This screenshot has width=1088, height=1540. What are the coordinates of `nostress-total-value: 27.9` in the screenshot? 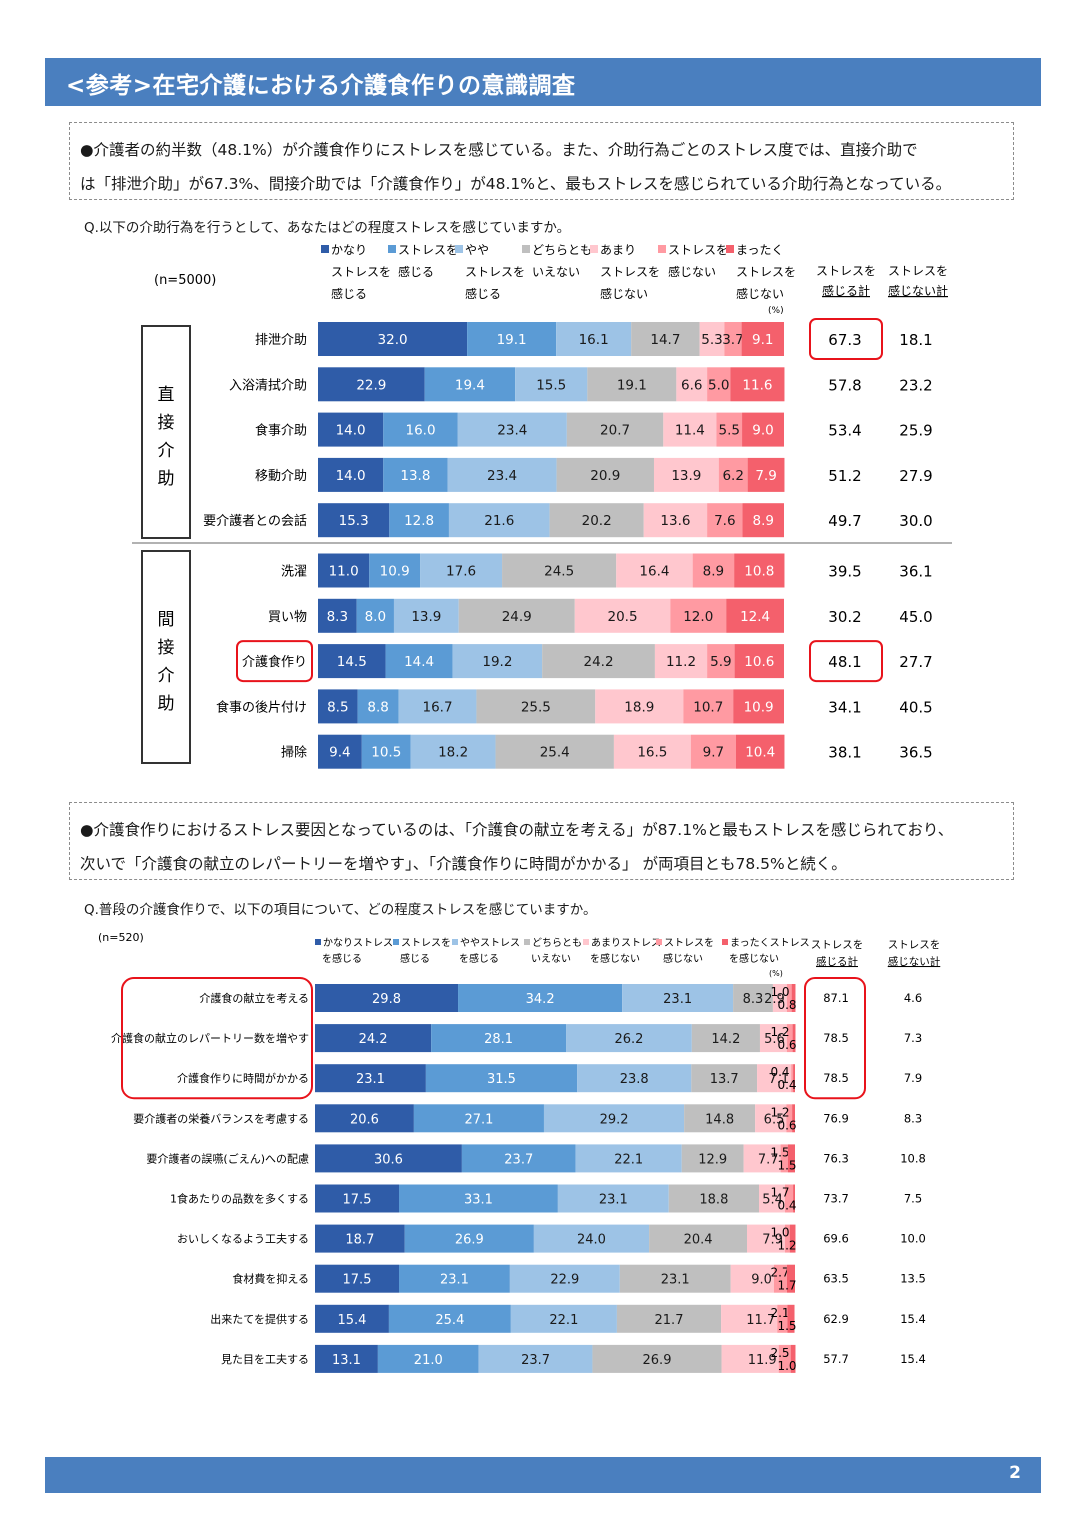 It's located at (915, 476).